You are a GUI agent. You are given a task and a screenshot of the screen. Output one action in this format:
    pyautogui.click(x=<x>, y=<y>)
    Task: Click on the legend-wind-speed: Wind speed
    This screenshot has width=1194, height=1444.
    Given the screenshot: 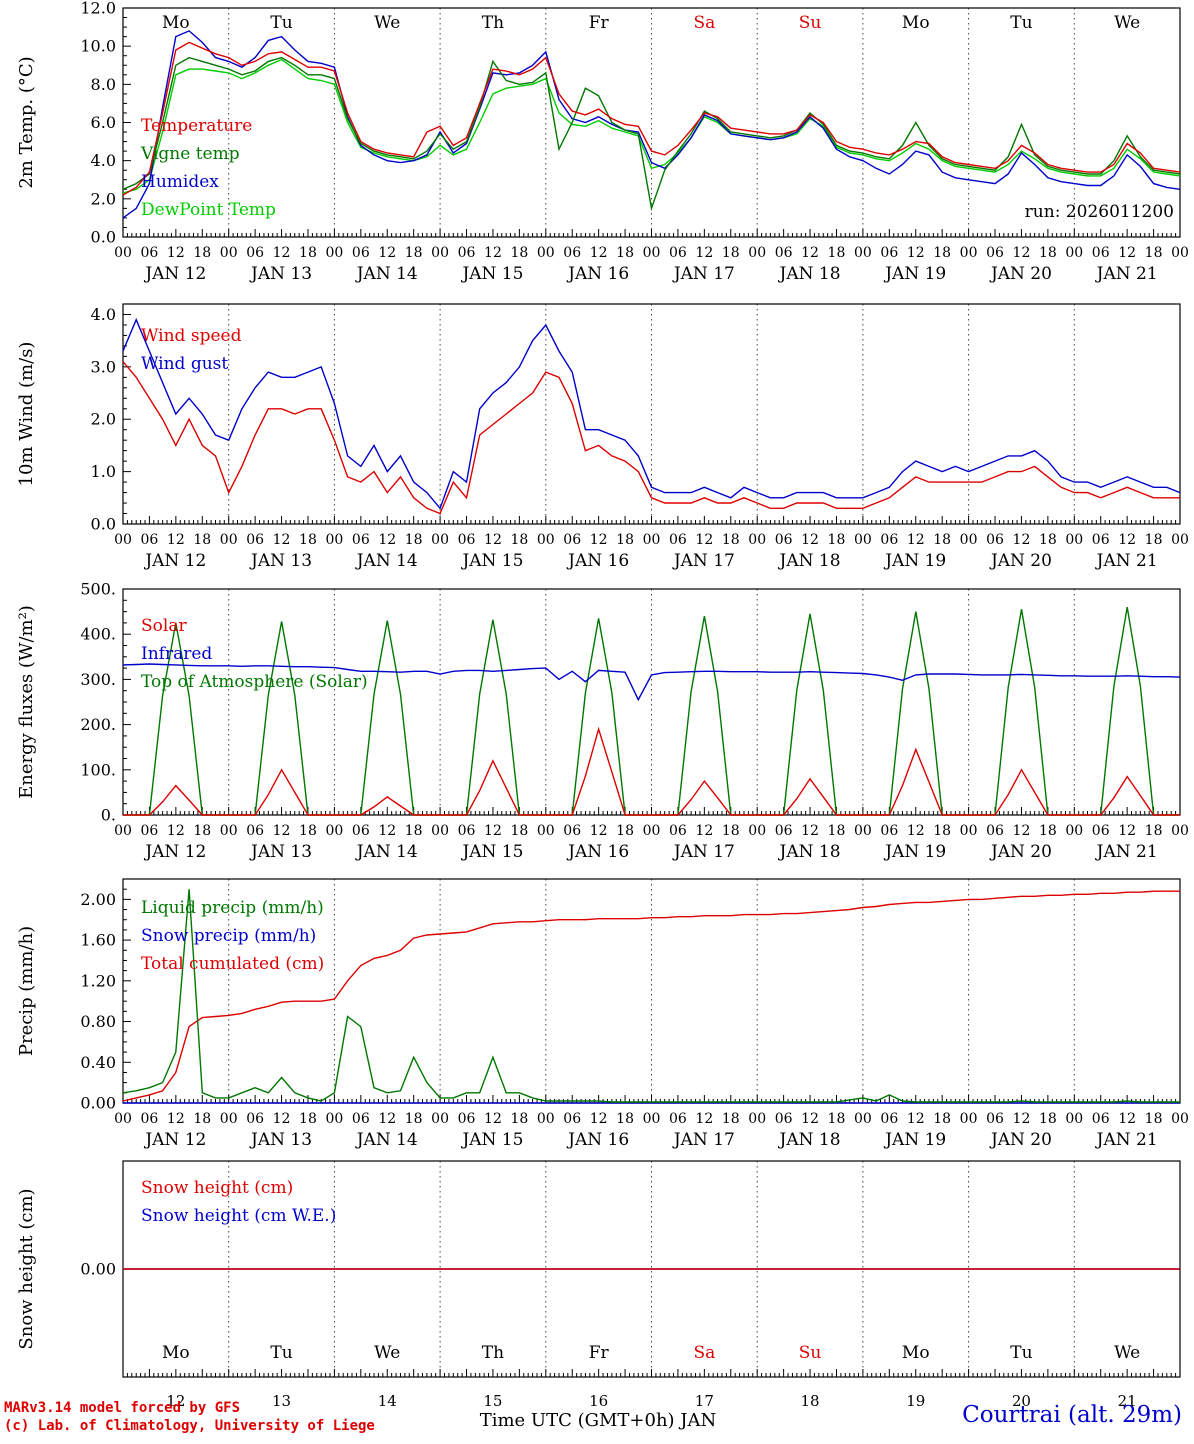 What is the action you would take?
    pyautogui.click(x=191, y=336)
    